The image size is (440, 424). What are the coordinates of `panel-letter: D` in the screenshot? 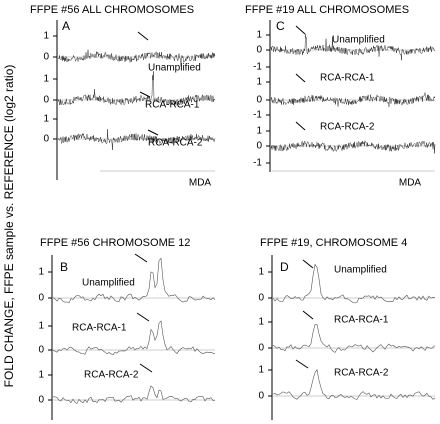 It's located at (284, 267).